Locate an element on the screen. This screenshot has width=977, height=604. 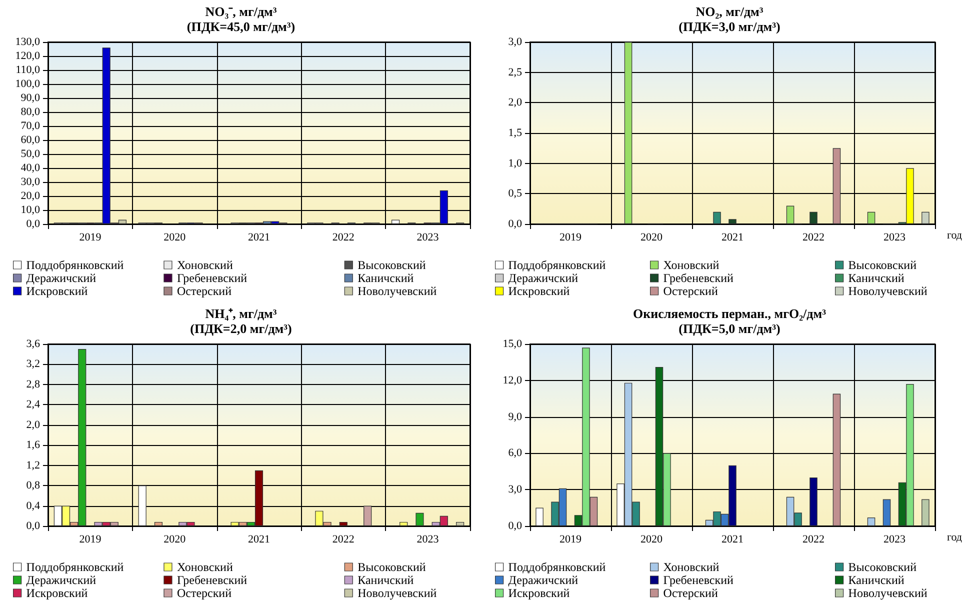
y-tick-label: 1,2 is located at coordinates (33, 465).